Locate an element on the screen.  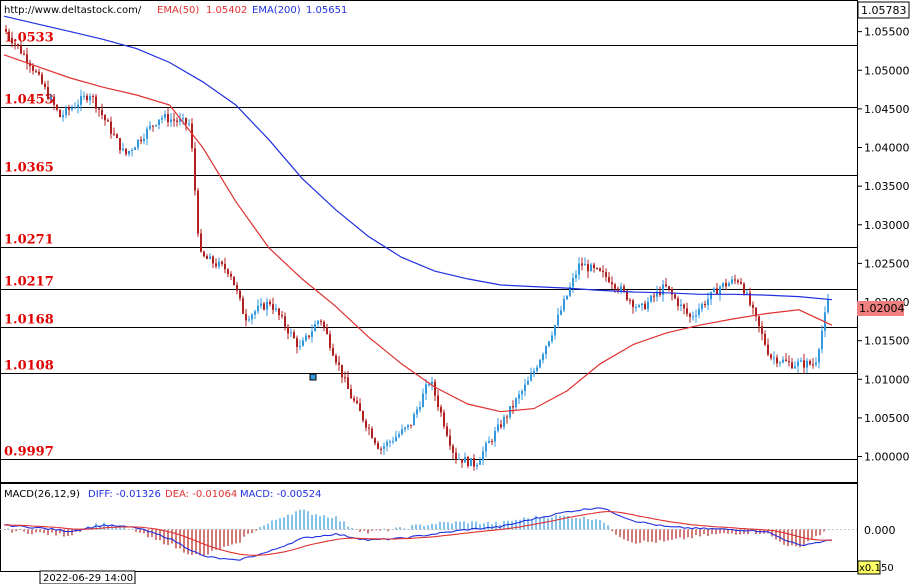
price-tick-label: 1.03000 is located at coordinates (887, 225).